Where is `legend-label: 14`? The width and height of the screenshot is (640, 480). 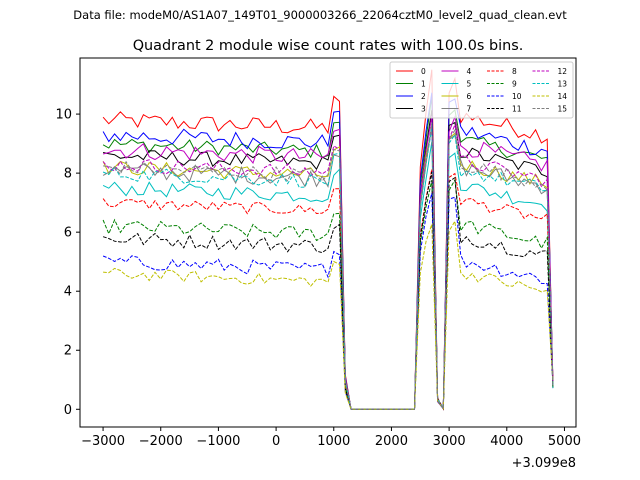 legend-label: 14 is located at coordinates (563, 96).